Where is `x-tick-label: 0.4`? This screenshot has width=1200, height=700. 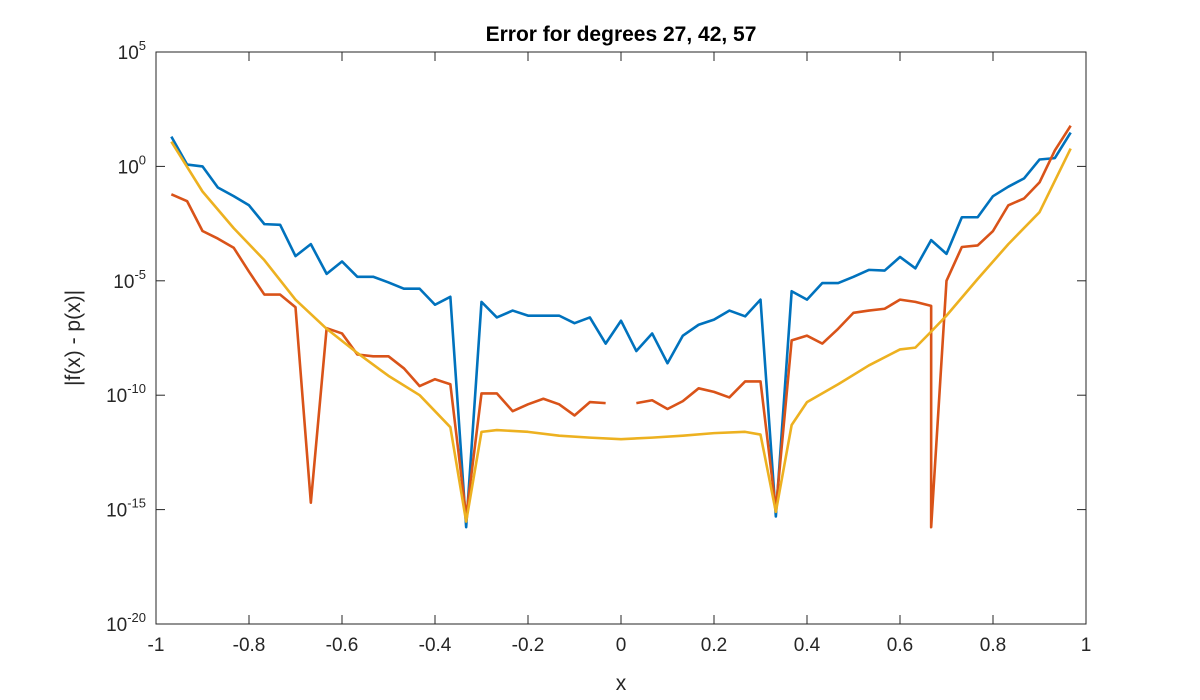
x-tick-label: 0.4 is located at coordinates (807, 645).